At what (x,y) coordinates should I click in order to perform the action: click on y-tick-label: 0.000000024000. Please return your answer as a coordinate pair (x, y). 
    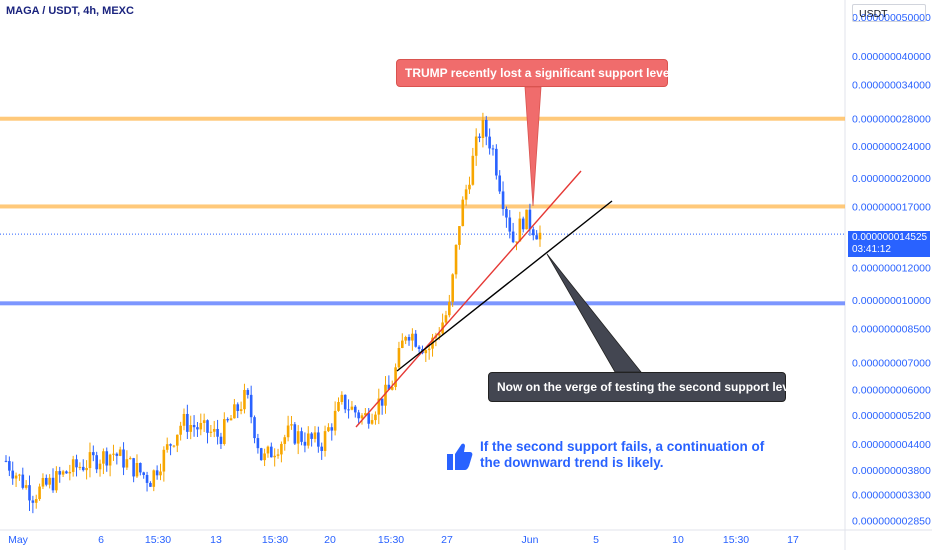
    Looking at the image, I should click on (891, 147).